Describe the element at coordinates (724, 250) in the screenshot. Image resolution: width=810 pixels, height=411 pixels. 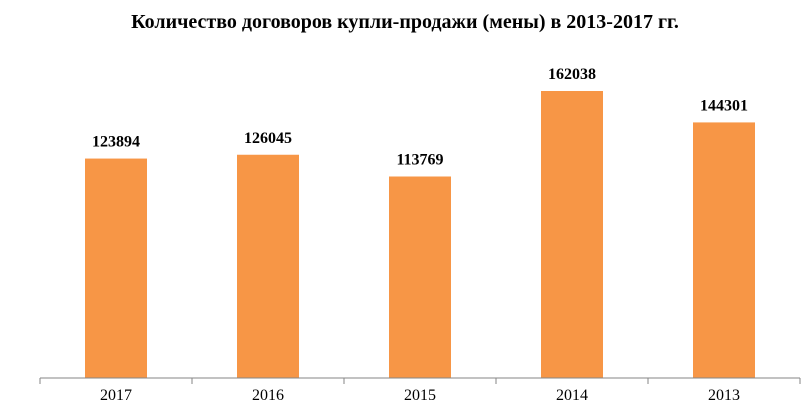
I see `bar-2013` at that location.